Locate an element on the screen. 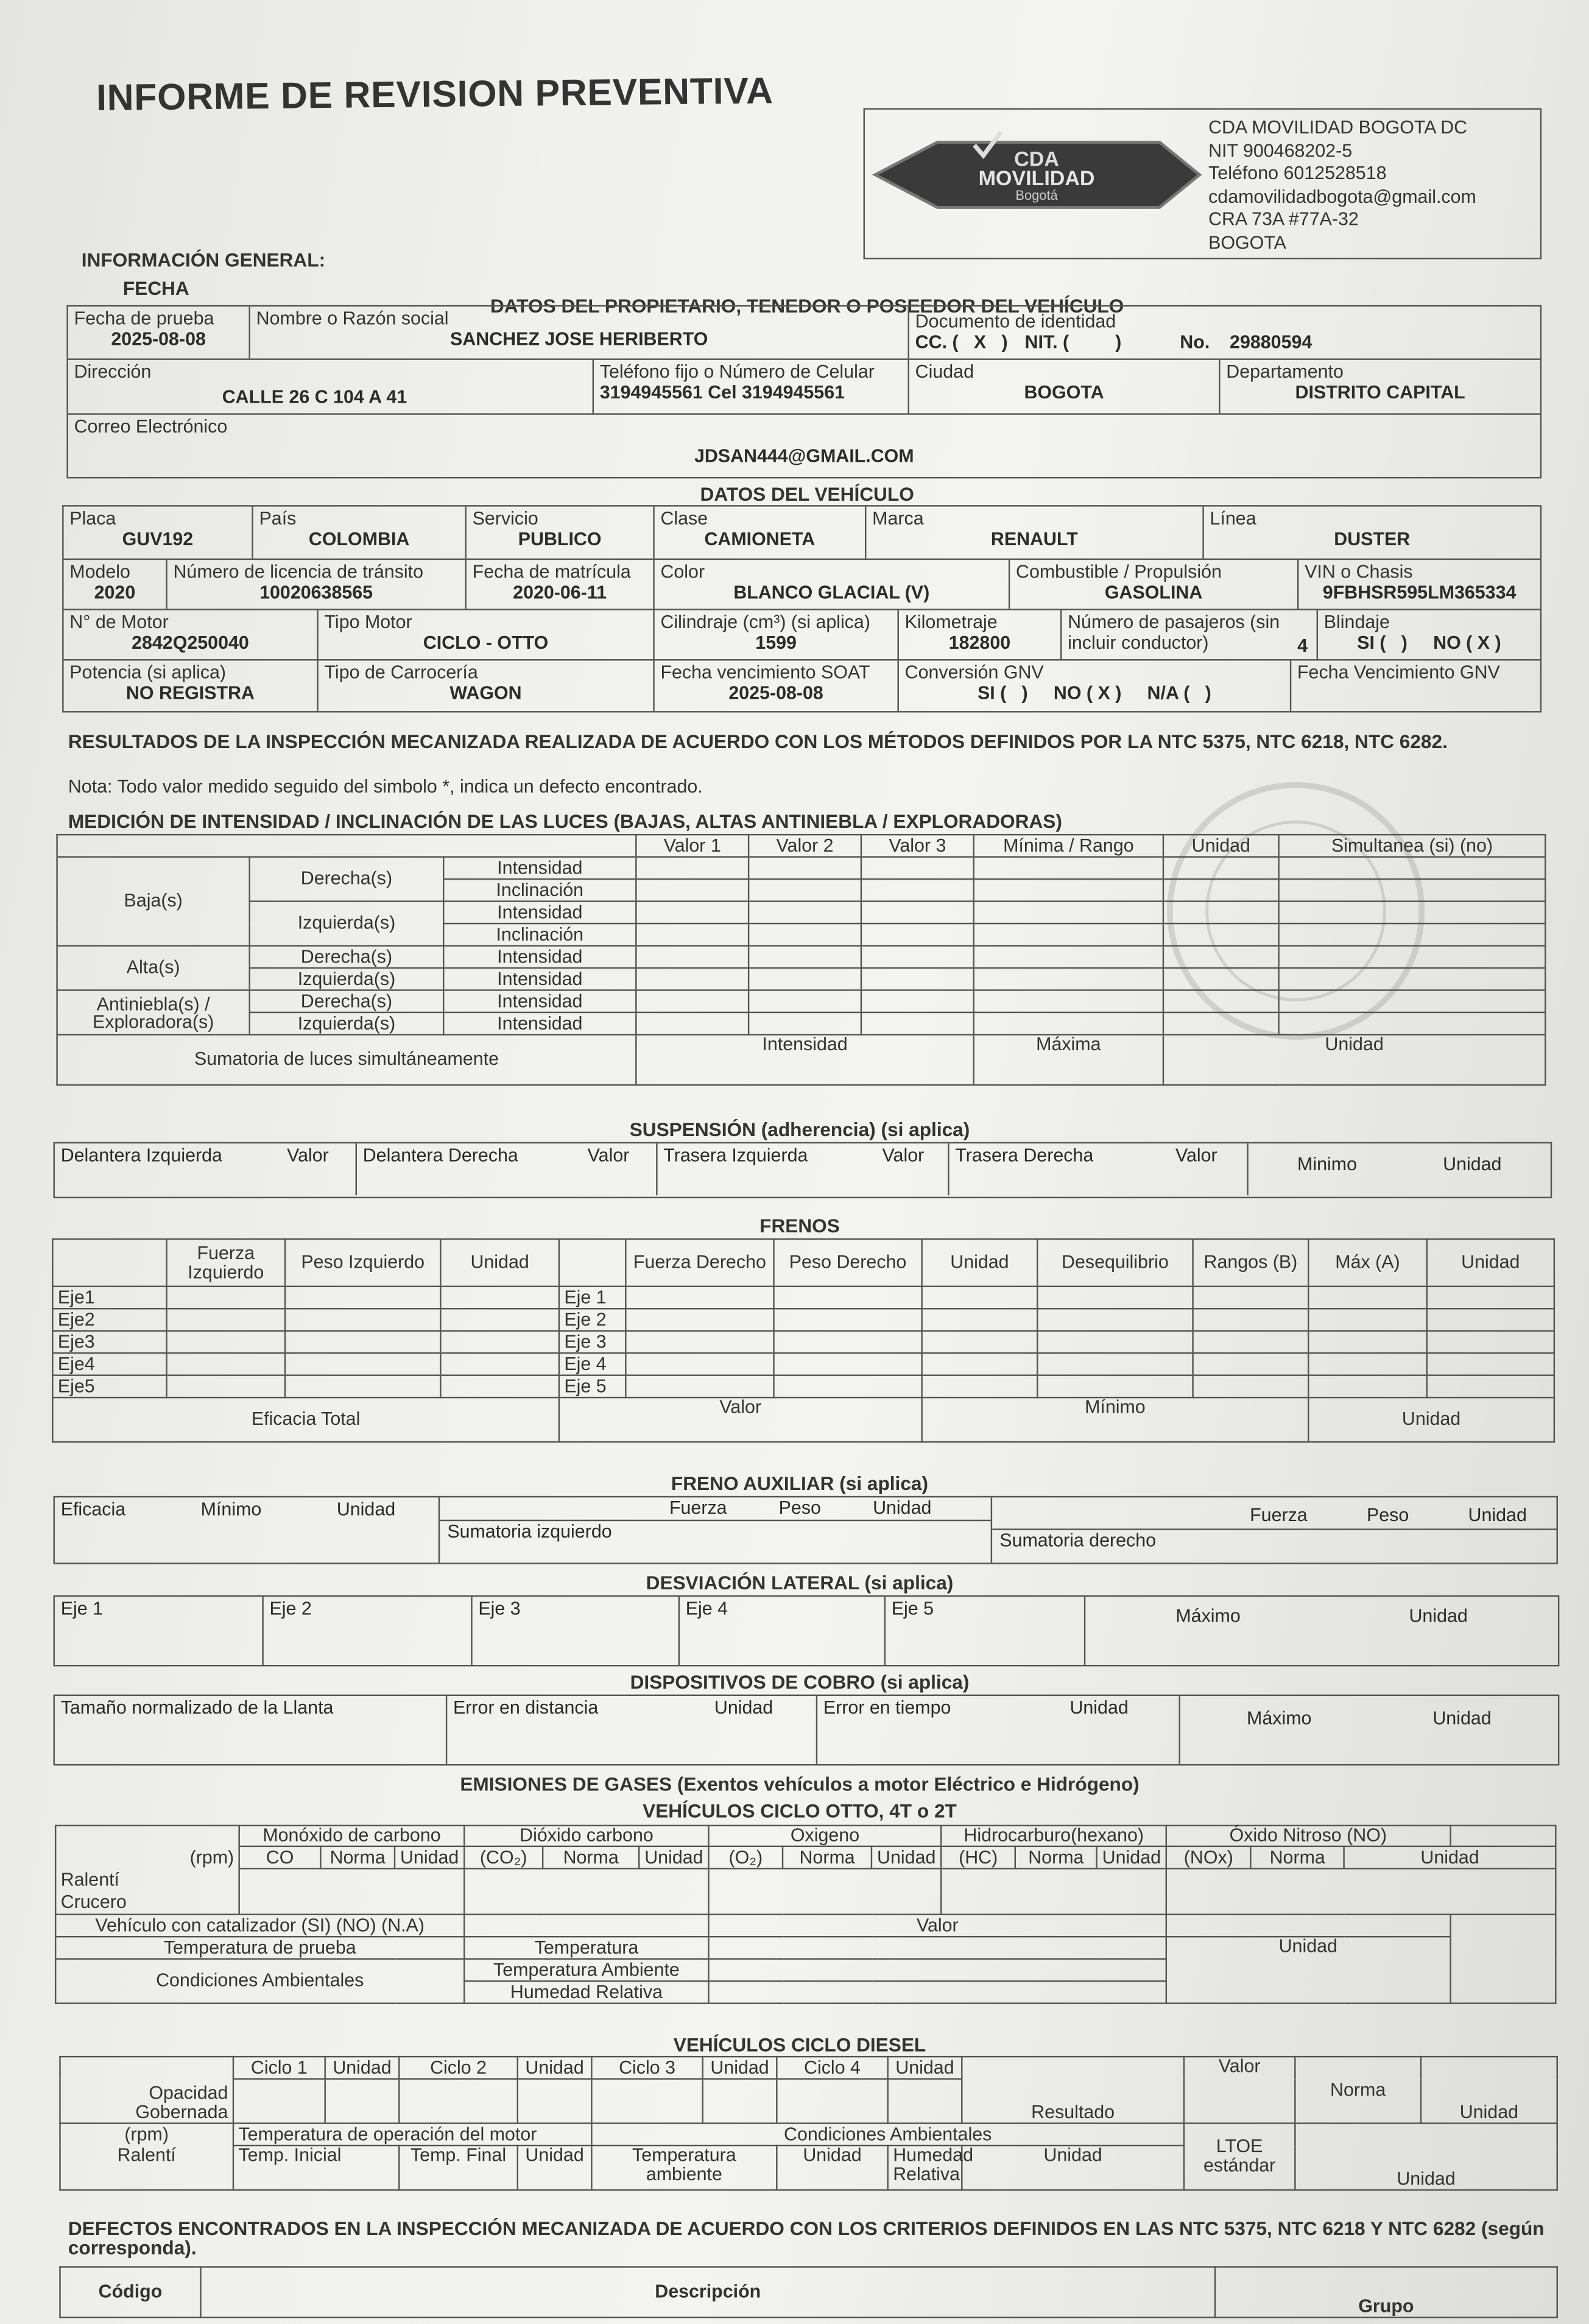 The width and height of the screenshot is (1589, 2324). owner-telefono-label-text: Teléfono fijo o Número de Celular is located at coordinates (737, 372).